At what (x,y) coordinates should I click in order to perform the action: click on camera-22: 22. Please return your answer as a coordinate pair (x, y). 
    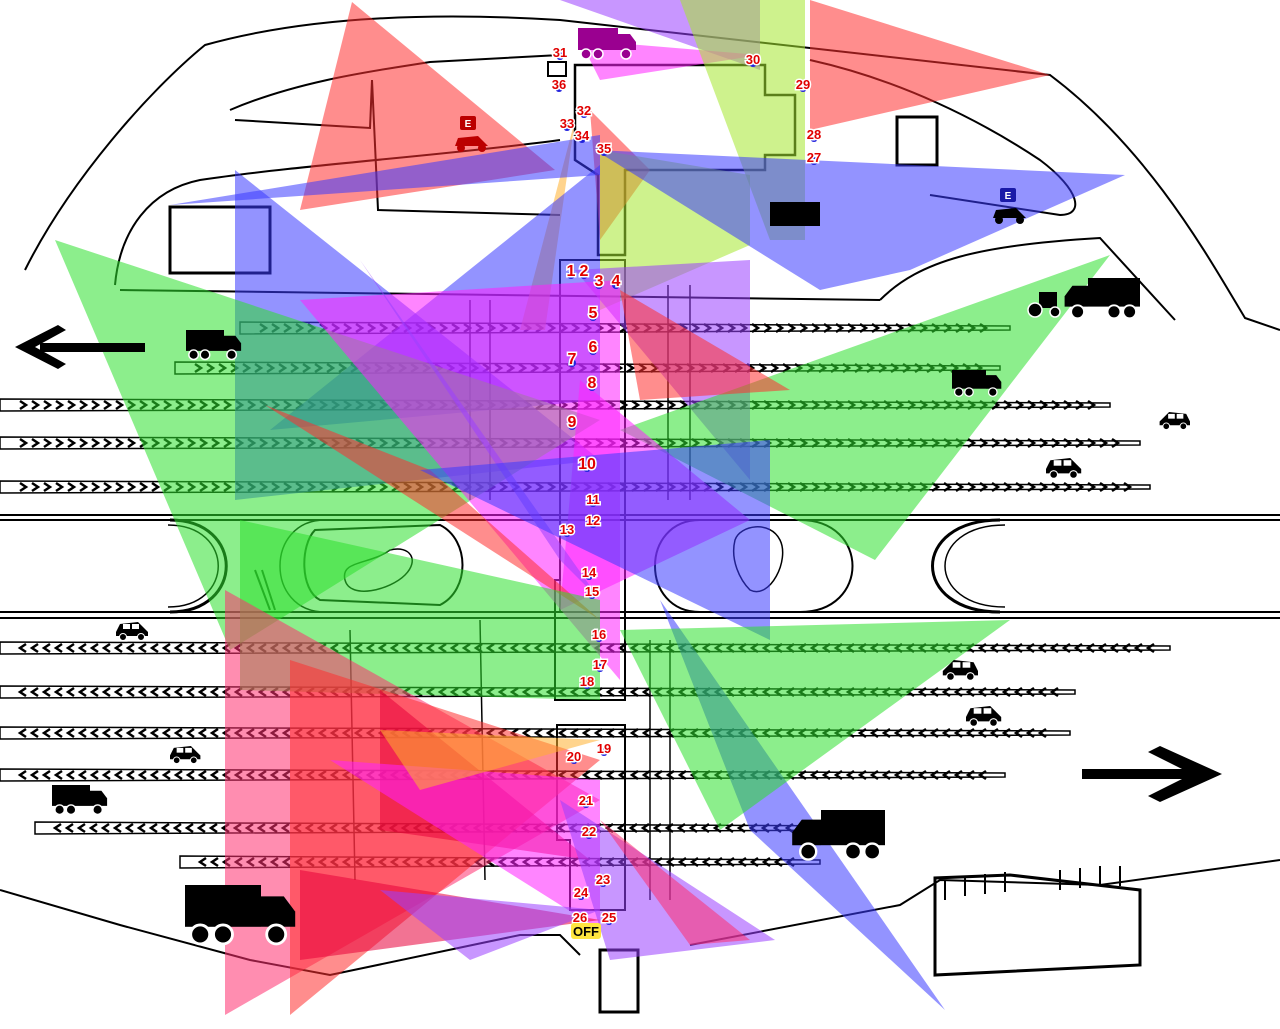
    Looking at the image, I should click on (588, 832).